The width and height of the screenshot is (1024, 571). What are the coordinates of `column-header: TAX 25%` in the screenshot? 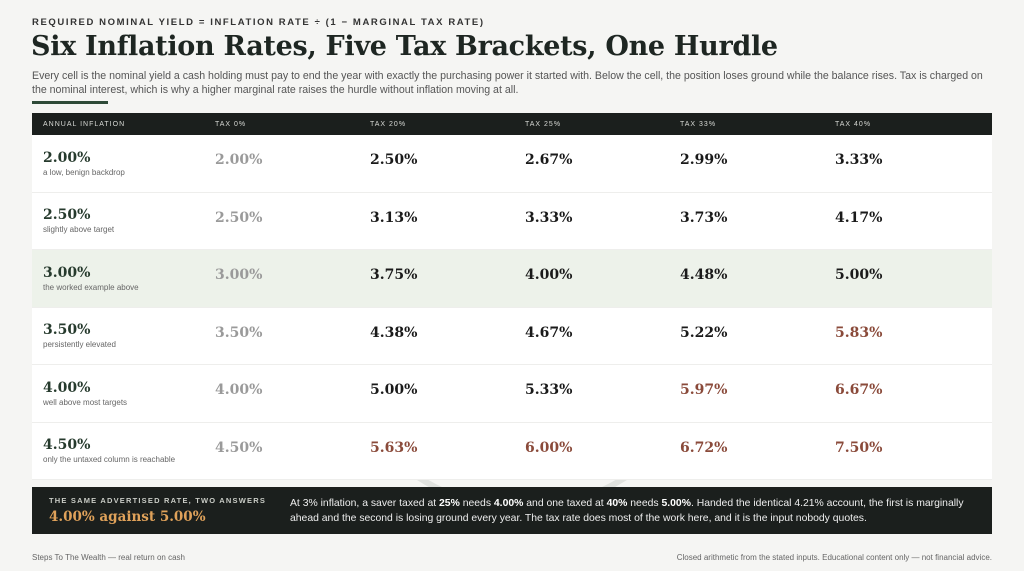 It's located at (543, 124).